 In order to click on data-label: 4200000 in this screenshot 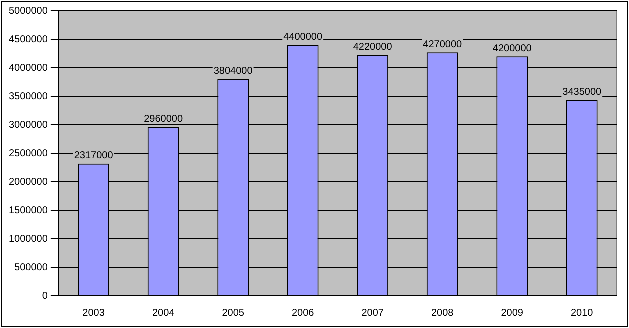, I will do `click(512, 48)`.